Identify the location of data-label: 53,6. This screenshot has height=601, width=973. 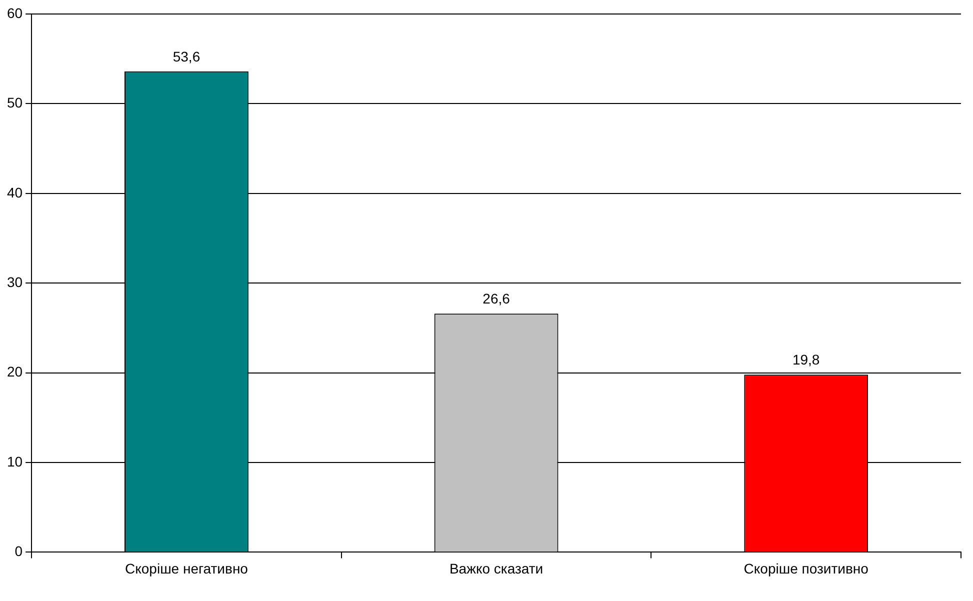
(186, 56).